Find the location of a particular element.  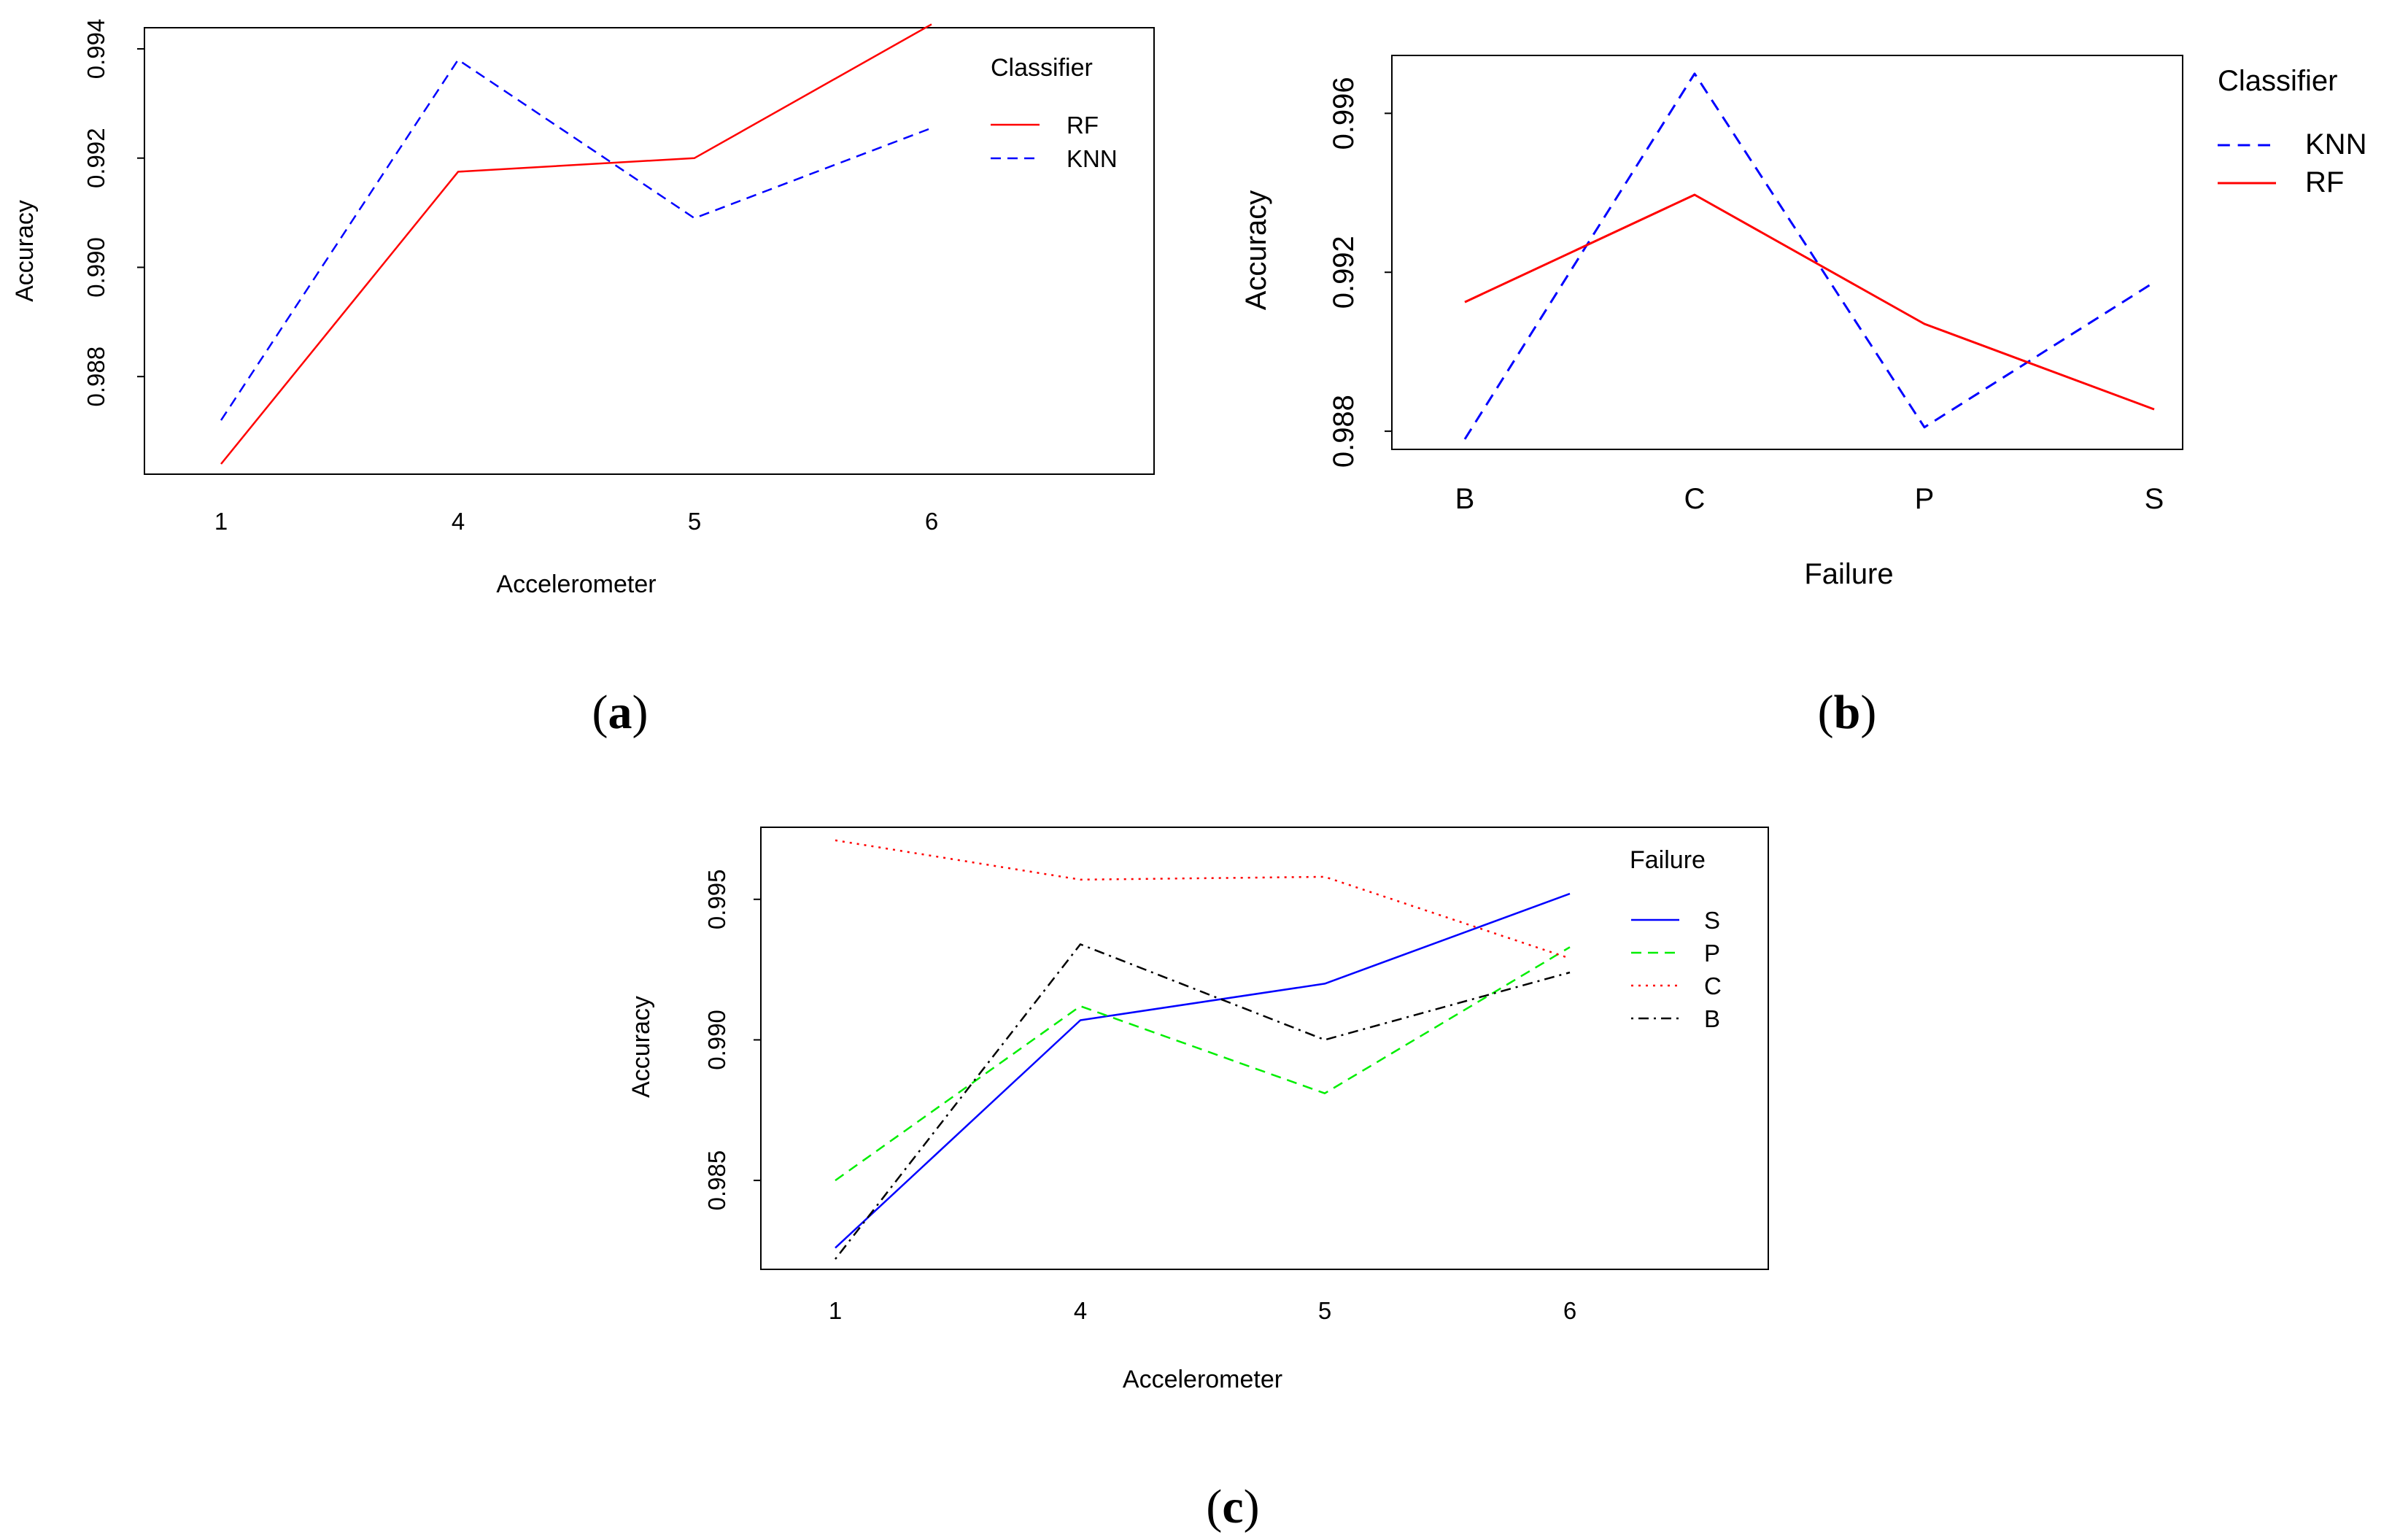

legend: Classifier KNN RF is located at coordinates (2292, 131).